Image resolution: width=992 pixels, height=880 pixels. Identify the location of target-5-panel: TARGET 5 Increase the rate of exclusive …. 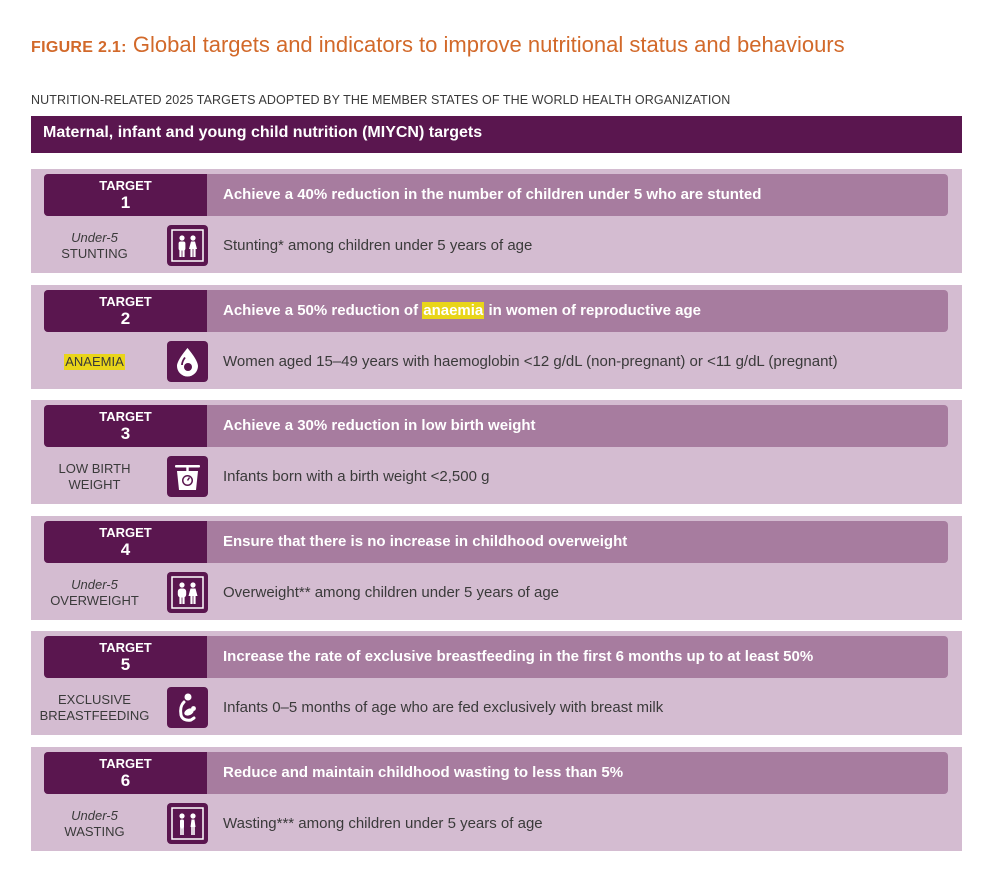
(496, 683).